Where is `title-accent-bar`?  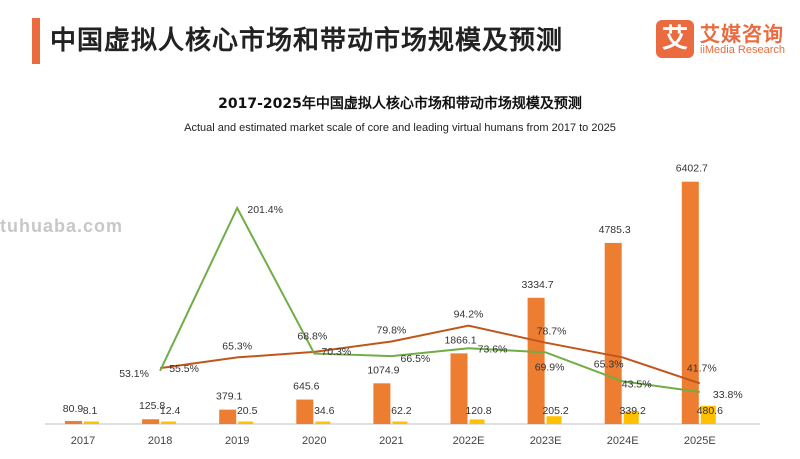 title-accent-bar is located at coordinates (36, 41).